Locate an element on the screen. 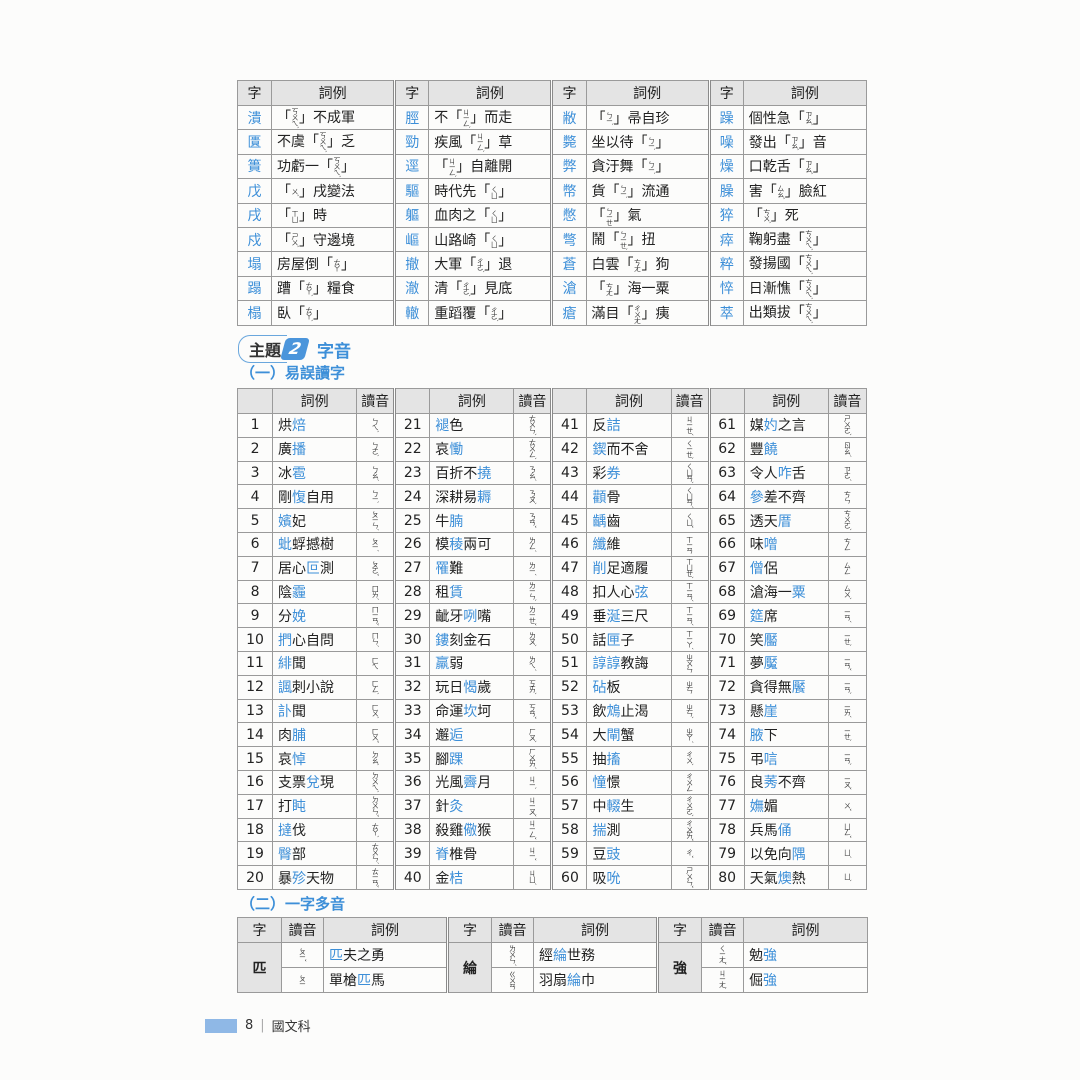 Image resolution: width=1080 pixels, height=1080 pixels. section1-title: （一）易誤讀字 is located at coordinates (293, 373).